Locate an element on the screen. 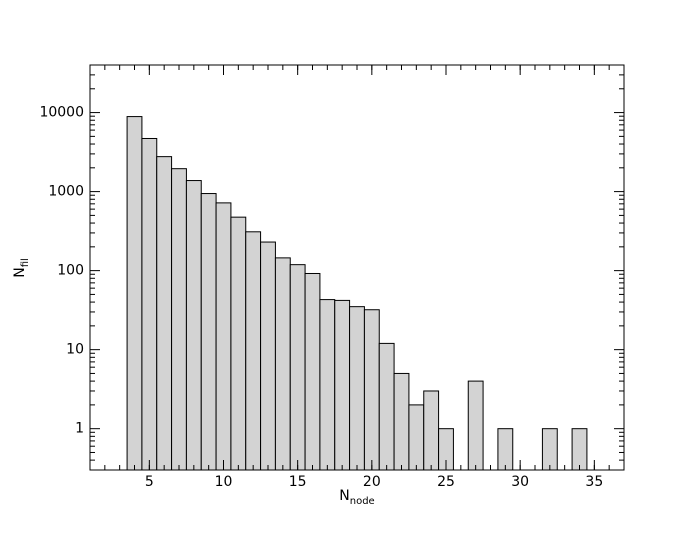 The width and height of the screenshot is (677, 546). y-label-main: N is located at coordinates (20, 272).